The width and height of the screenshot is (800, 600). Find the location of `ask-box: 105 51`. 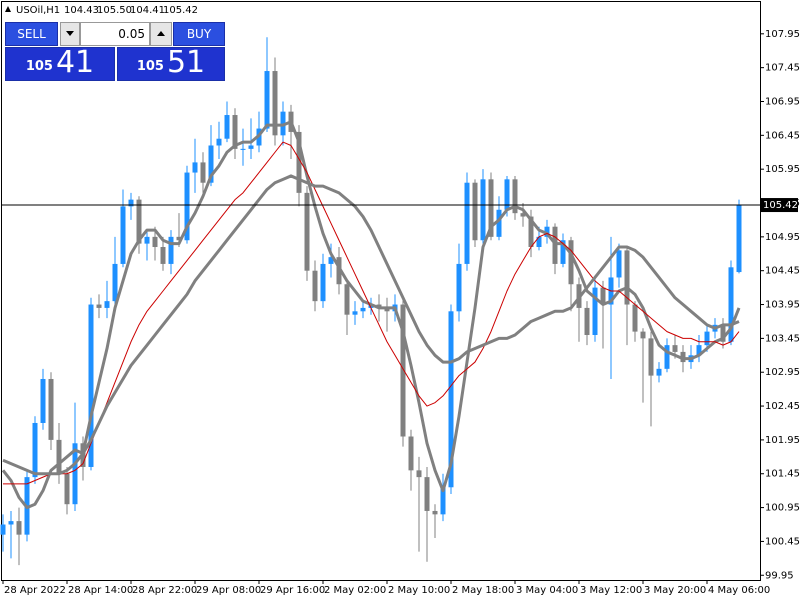

ask-box: 105 51 is located at coordinates (171, 64).